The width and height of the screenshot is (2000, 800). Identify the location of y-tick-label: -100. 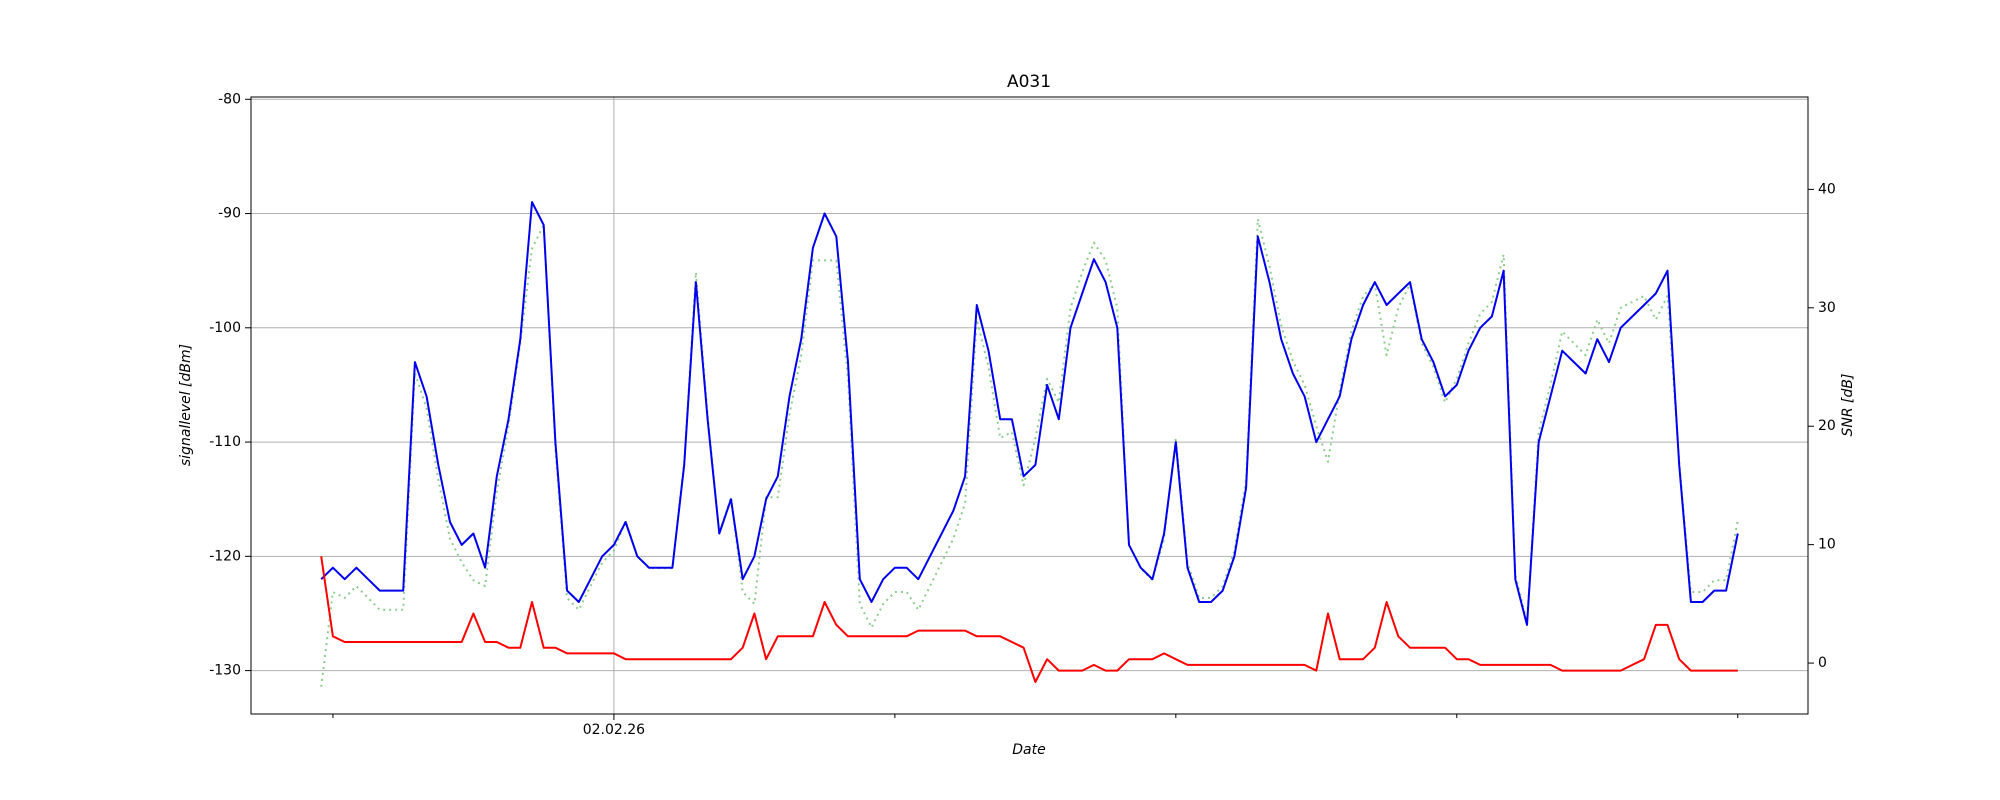
(225, 328).